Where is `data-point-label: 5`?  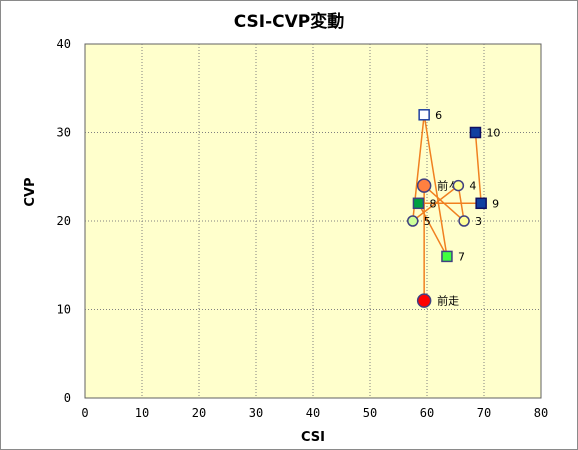 data-point-label: 5 is located at coordinates (427, 221).